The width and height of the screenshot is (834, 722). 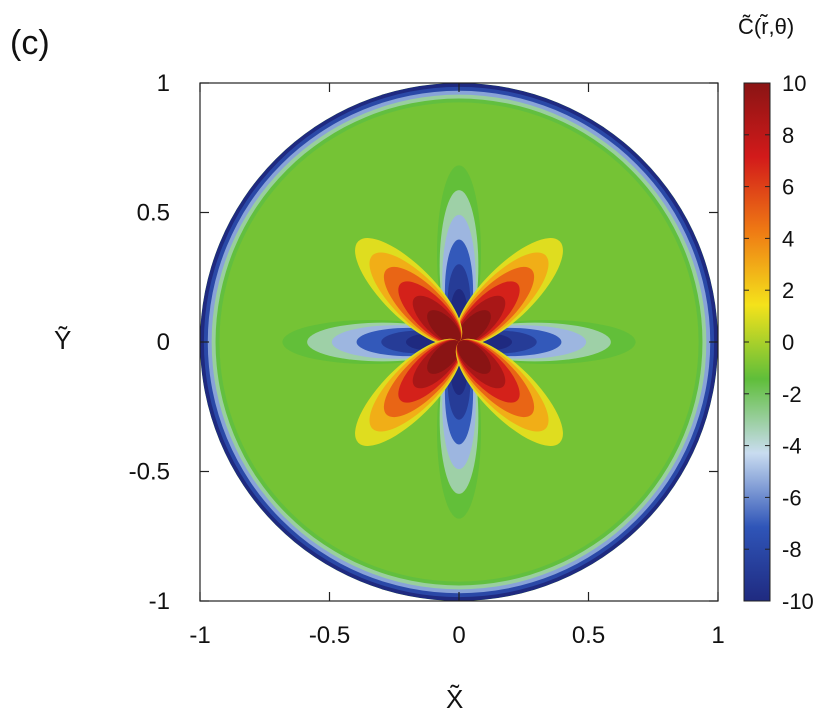 I want to click on panel-label: (c), so click(x=30, y=43).